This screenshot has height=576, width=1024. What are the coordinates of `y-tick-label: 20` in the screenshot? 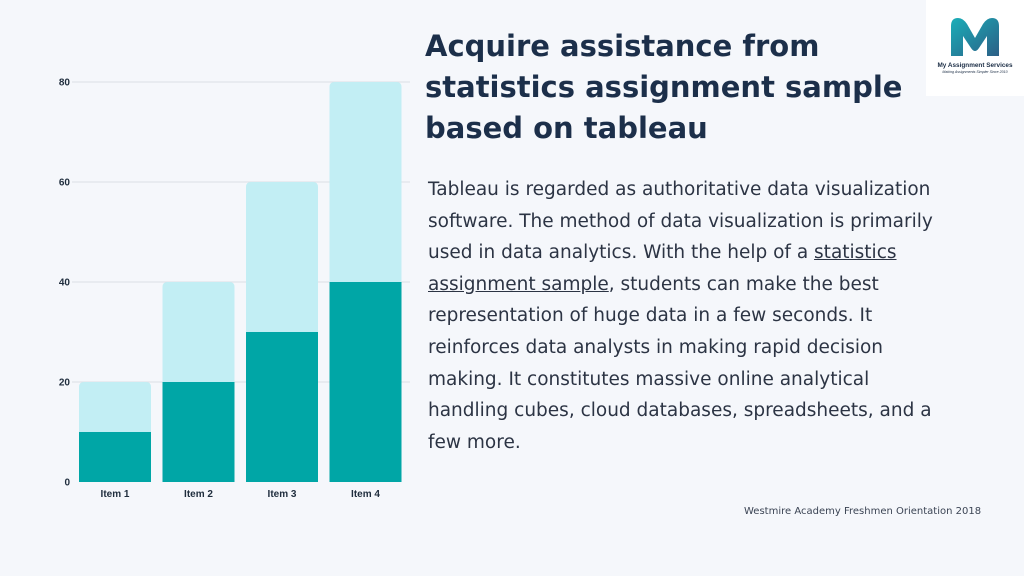 It's located at (65, 383).